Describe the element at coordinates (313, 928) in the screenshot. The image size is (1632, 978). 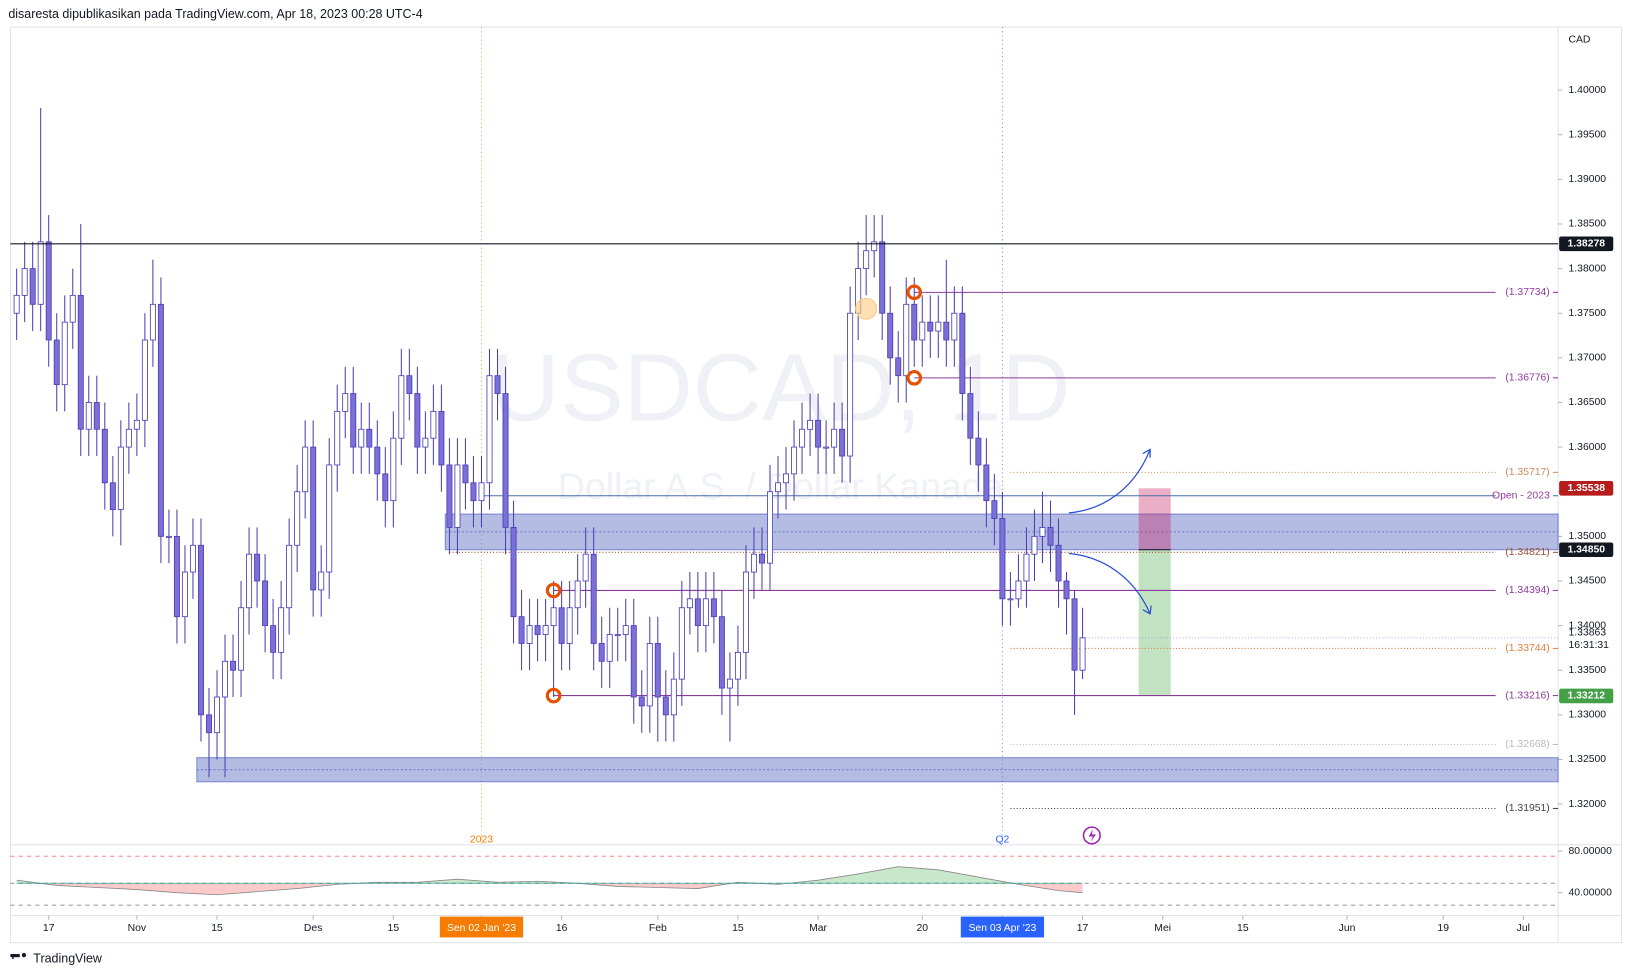
I see `x-tick-label: Des` at that location.